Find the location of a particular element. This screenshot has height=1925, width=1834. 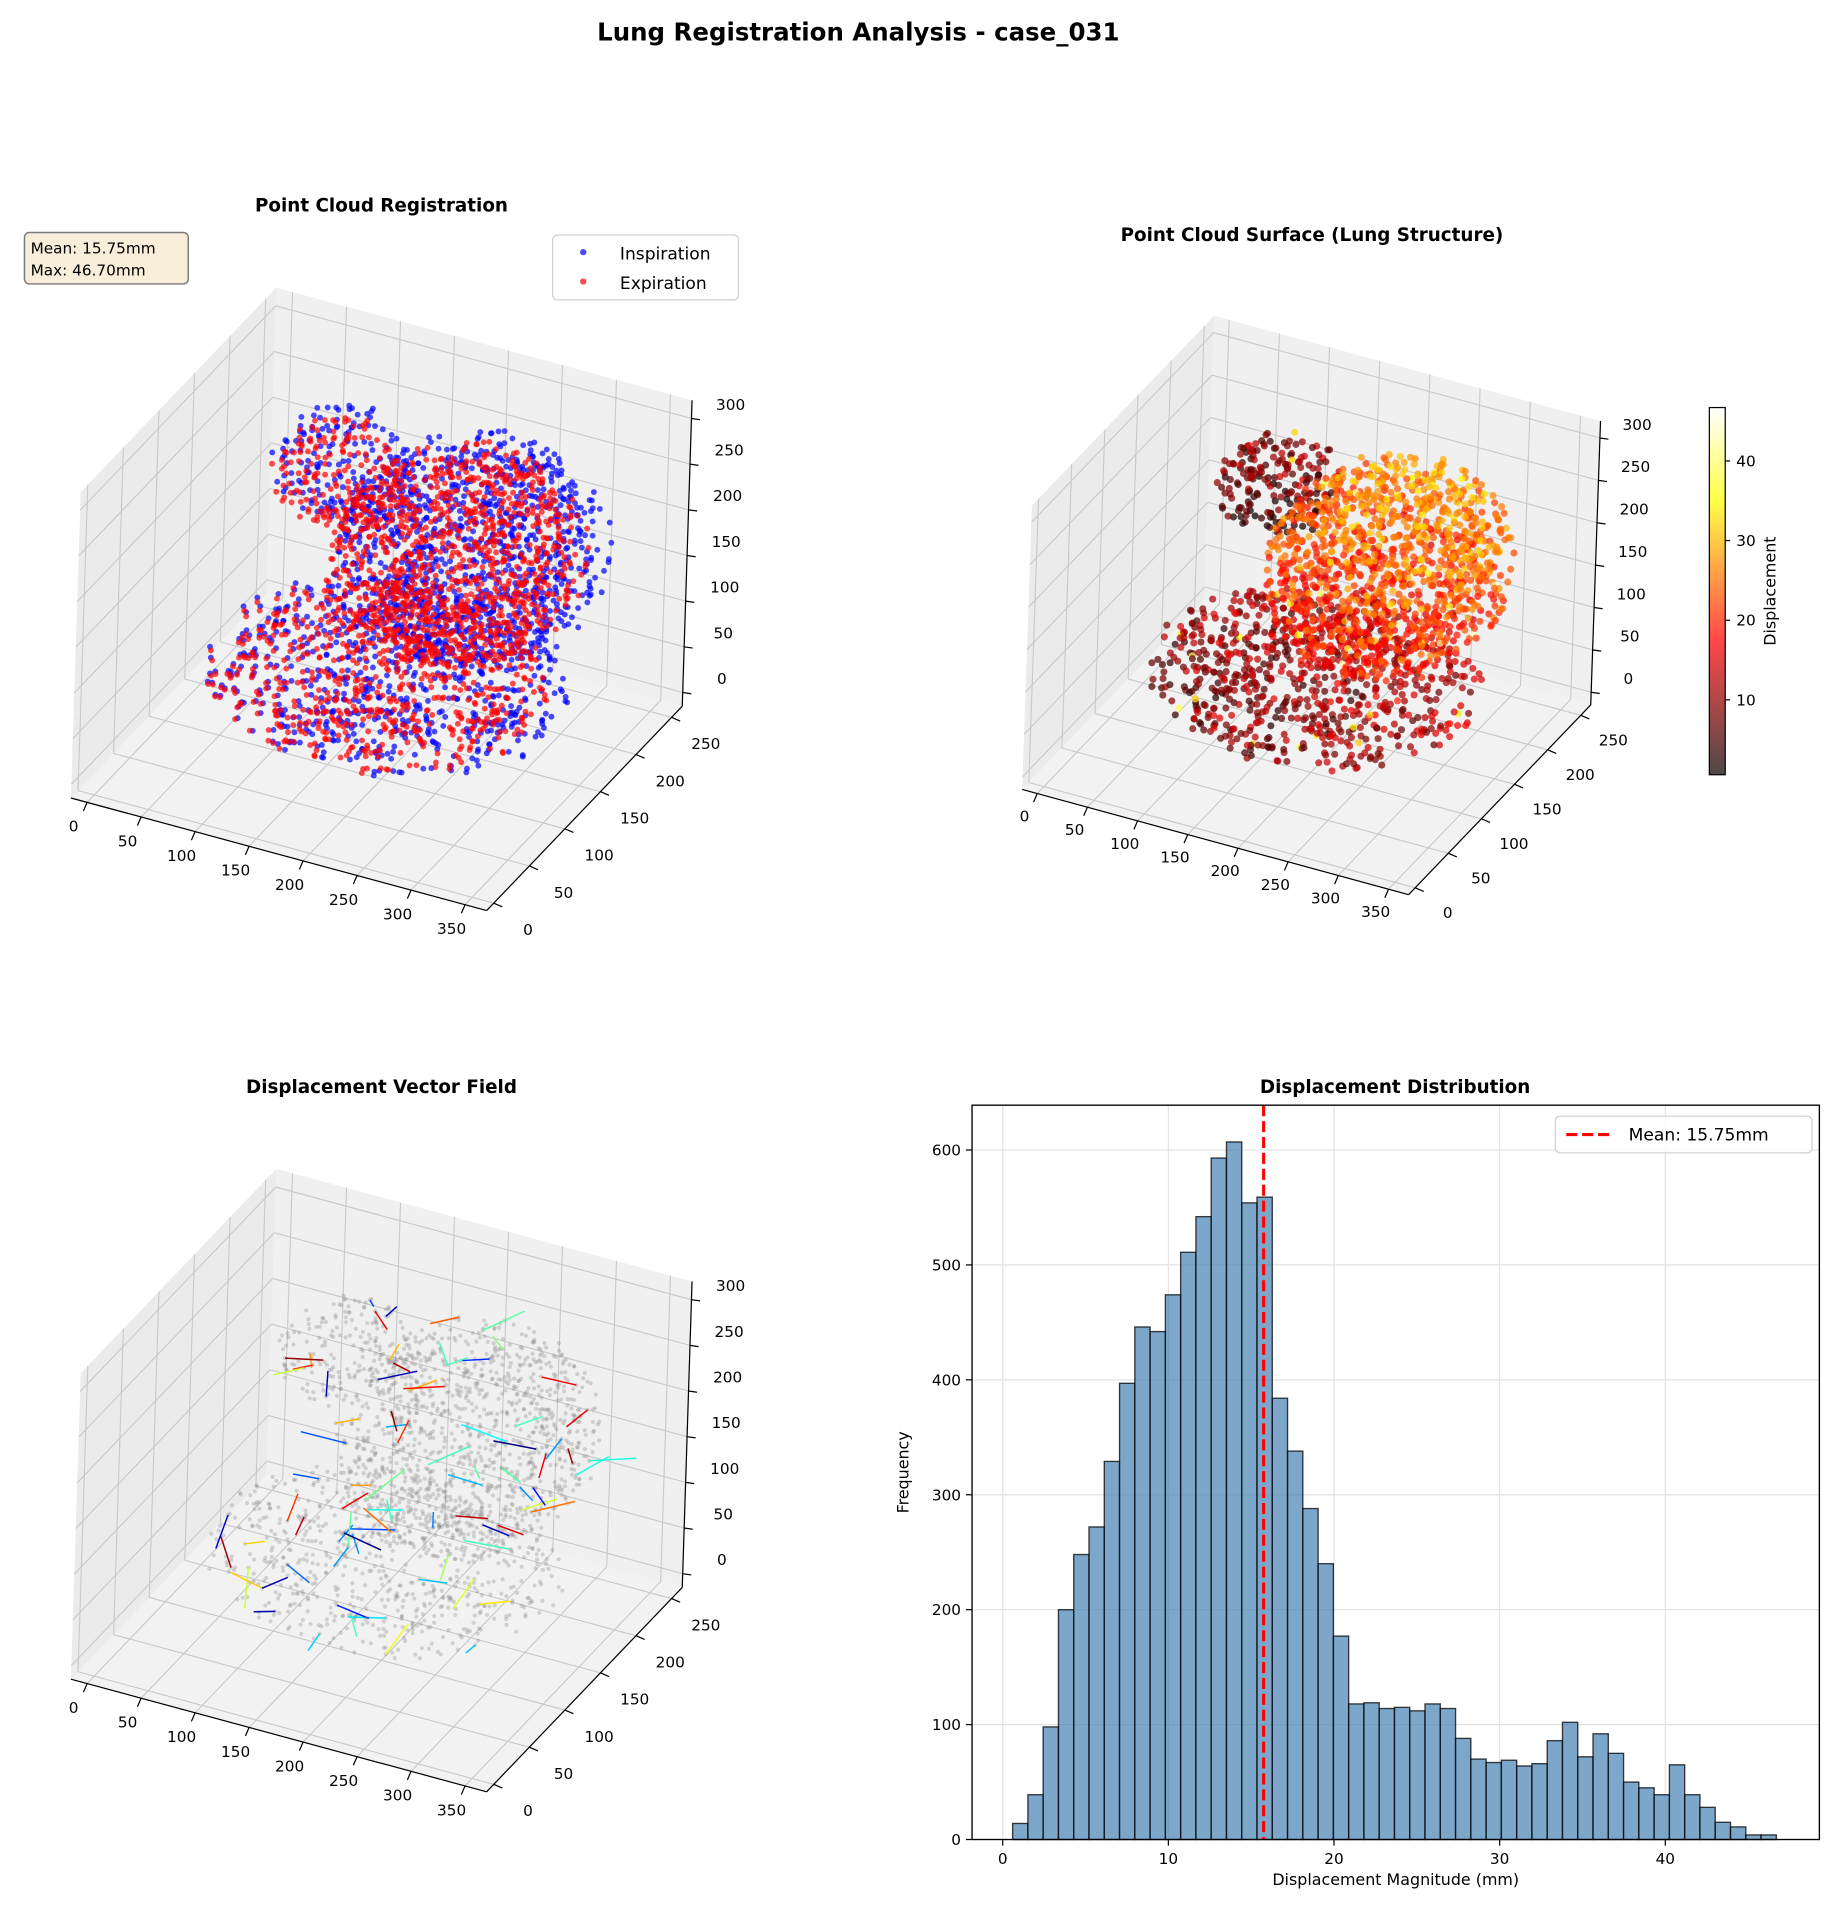

x-tick is located at coordinates (85, 807).